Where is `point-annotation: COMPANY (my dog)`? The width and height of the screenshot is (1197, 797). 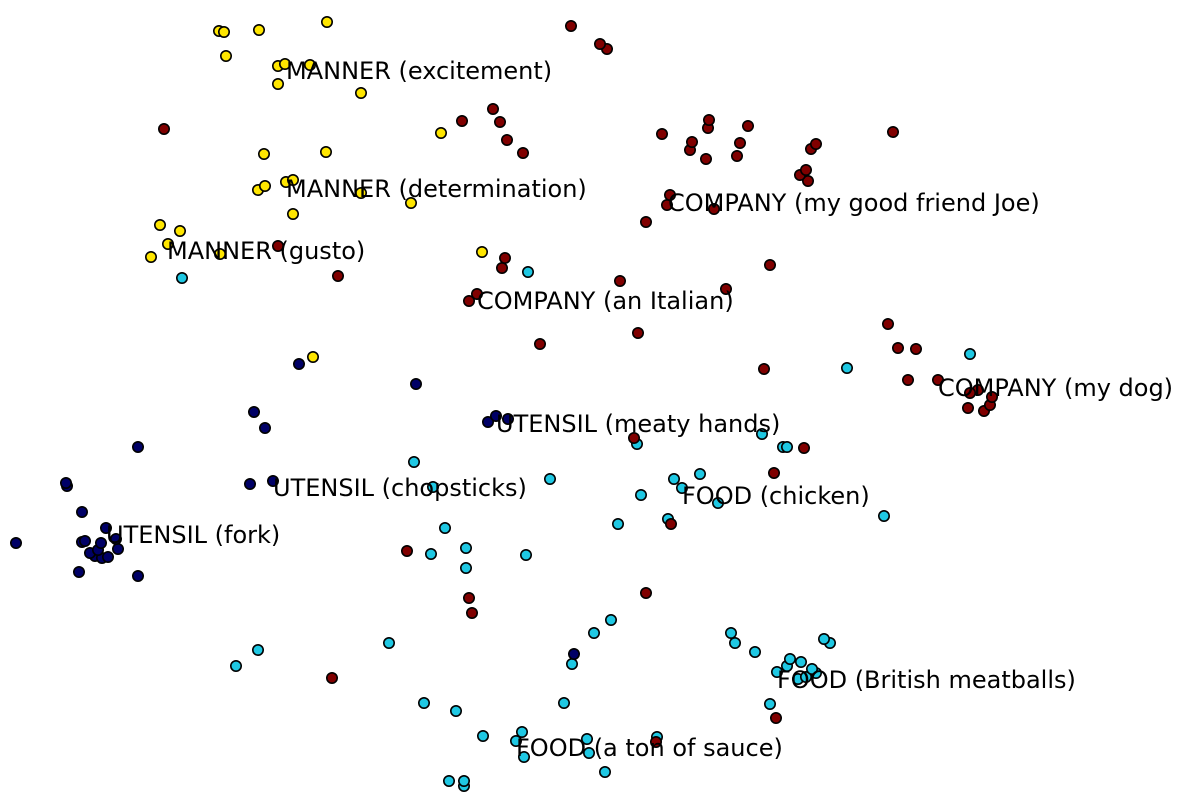 point-annotation: COMPANY (my dog) is located at coordinates (1055, 388).